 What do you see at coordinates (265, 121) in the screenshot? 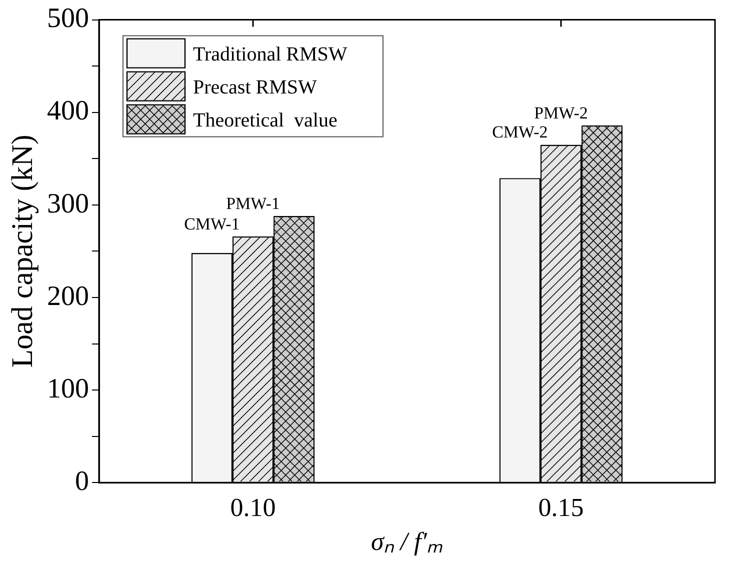
I see `legend-label: Theoretical value` at bounding box center [265, 121].